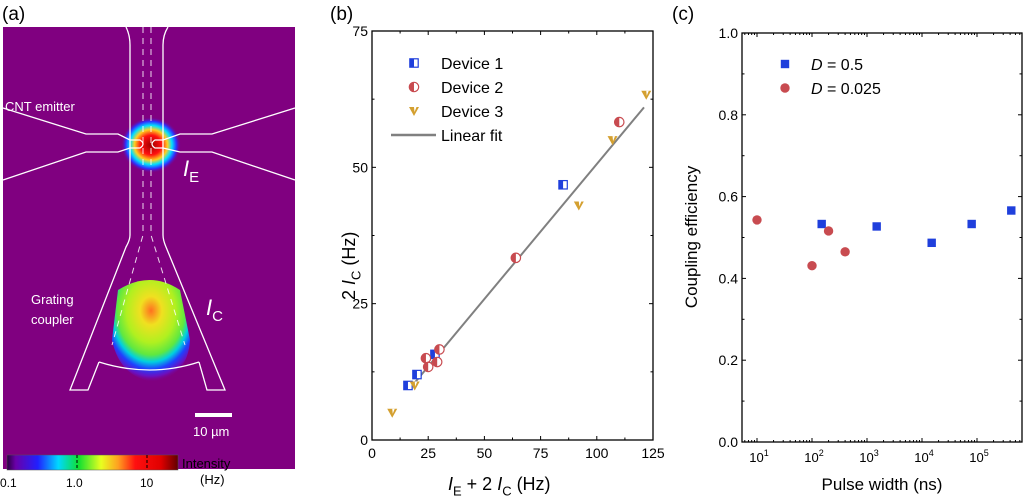 Image resolution: width=1024 pixels, height=500 pixels. I want to click on waveguide-core, so click(148, 186).